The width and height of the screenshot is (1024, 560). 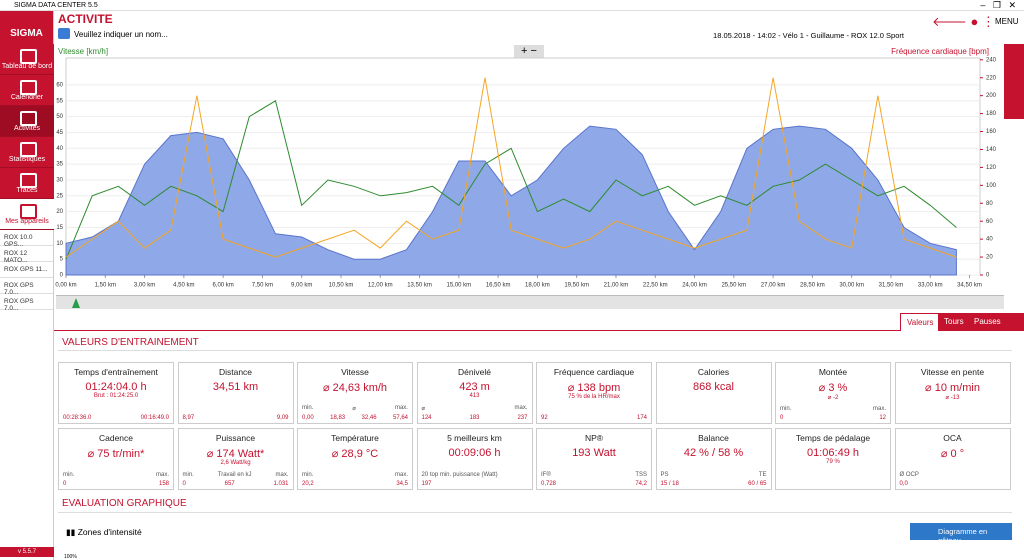 I want to click on footer-label: TE, so click(x=762, y=475).